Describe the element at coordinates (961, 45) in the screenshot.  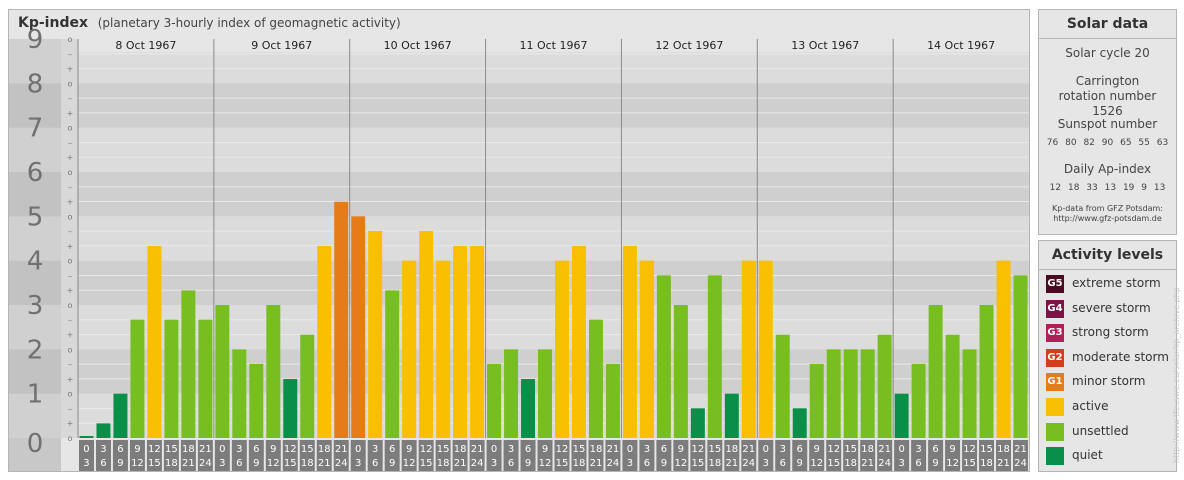
I see `day-label: 14 Oct 1967` at that location.